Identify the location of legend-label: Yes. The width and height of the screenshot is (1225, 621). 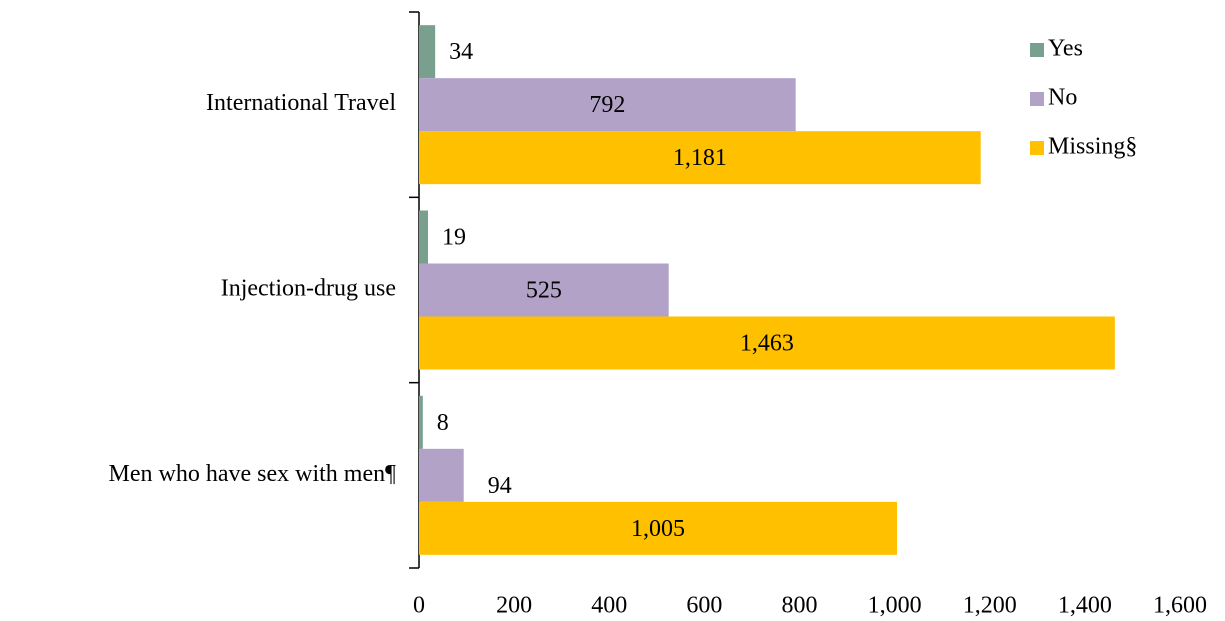
(1065, 49).